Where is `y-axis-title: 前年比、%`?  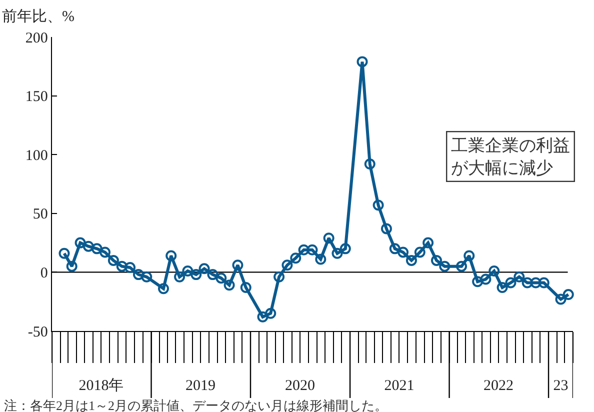 y-axis-title: 前年比、% is located at coordinates (38, 16).